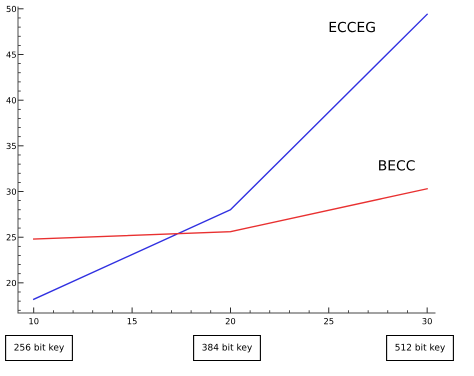 The width and height of the screenshot is (474, 376). Describe the element at coordinates (397, 165) in the screenshot. I see `series-label: BECC` at that location.